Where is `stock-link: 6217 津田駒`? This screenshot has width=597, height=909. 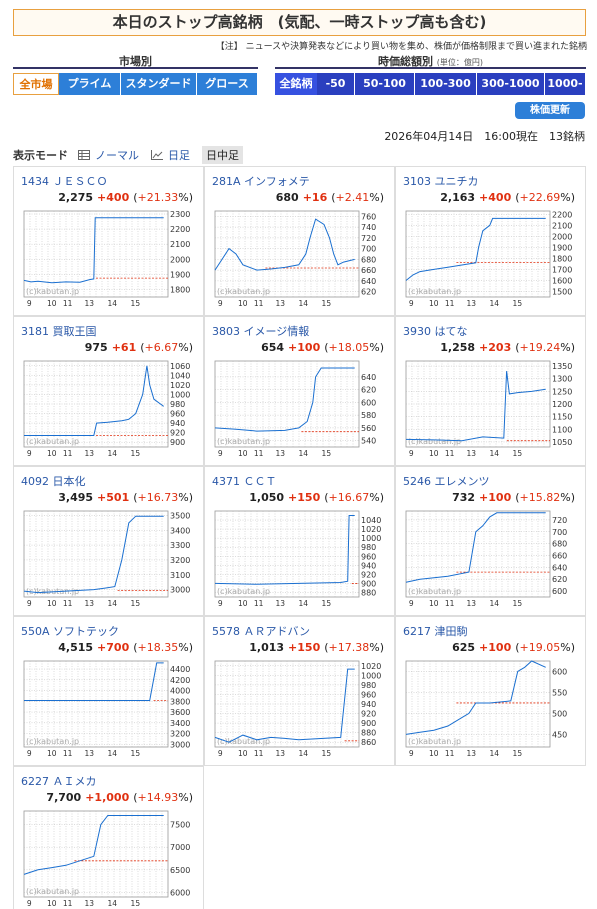
stock-link: 6217 津田駒 is located at coordinates (435, 631).